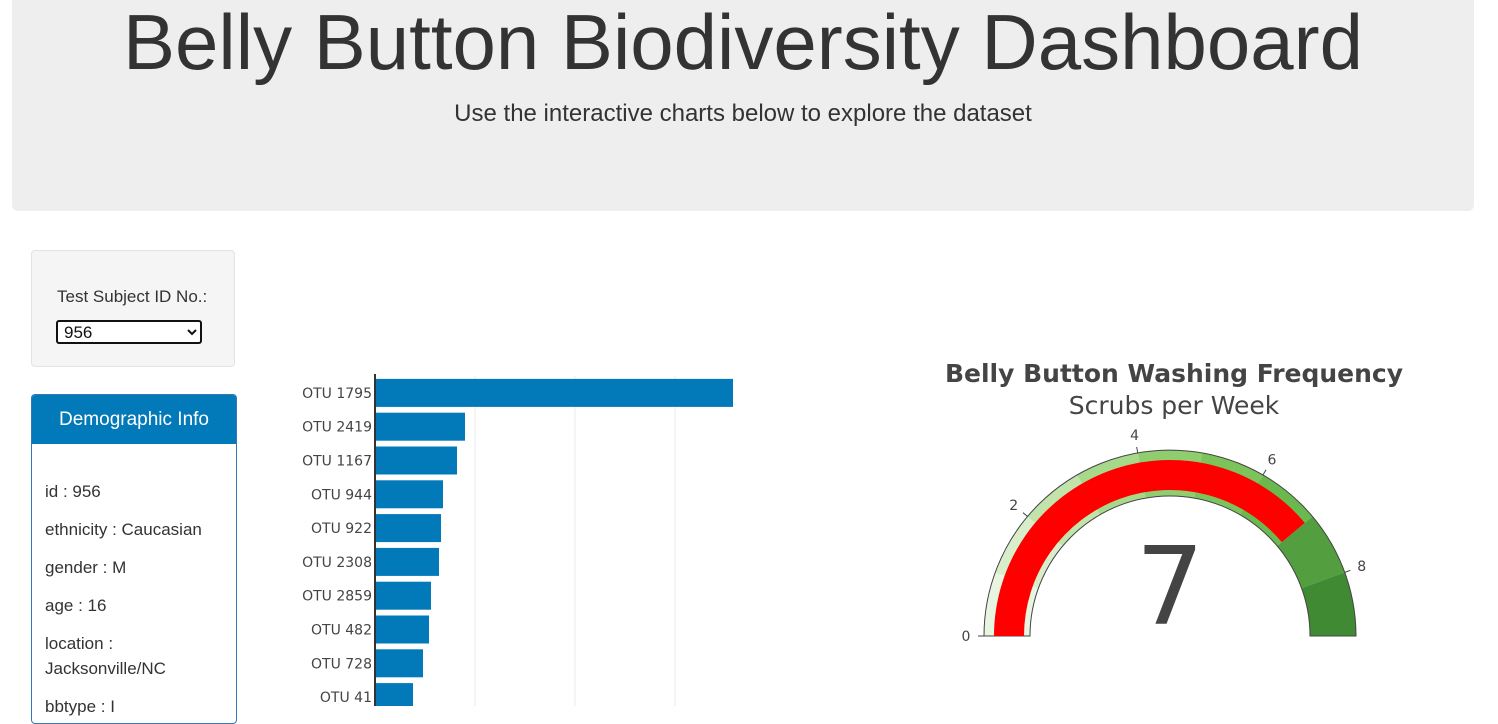 The height and width of the screenshot is (724, 1498). What do you see at coordinates (132, 296) in the screenshot?
I see `subject-selector-label: Test Subject ID No.:` at bounding box center [132, 296].